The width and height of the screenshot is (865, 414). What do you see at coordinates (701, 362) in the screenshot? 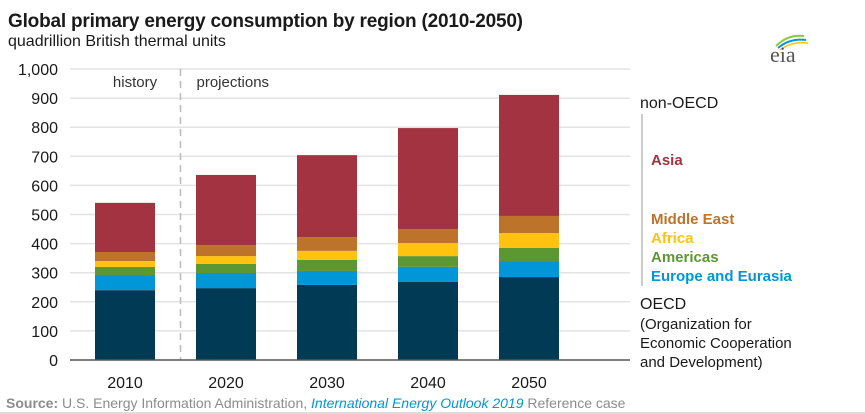
I see `oecd-desc-line-3: and Development)` at bounding box center [701, 362].